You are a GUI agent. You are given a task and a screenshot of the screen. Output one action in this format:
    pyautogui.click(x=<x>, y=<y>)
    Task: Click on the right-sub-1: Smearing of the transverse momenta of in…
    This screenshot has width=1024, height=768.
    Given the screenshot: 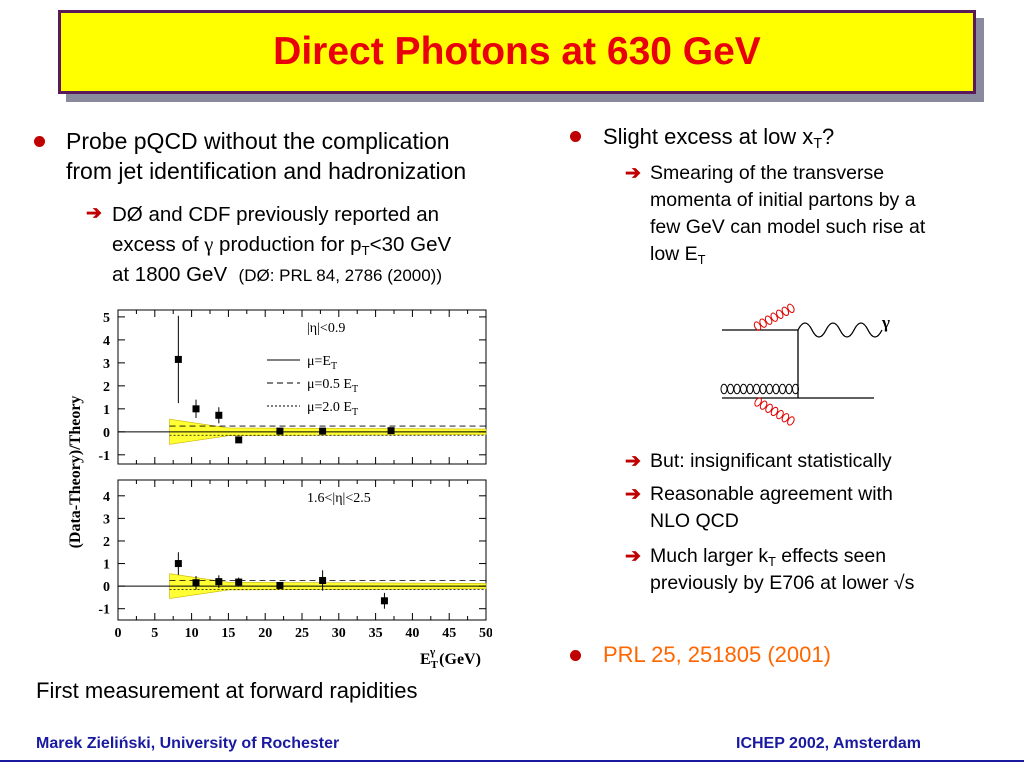 What is the action you would take?
    pyautogui.click(x=787, y=214)
    